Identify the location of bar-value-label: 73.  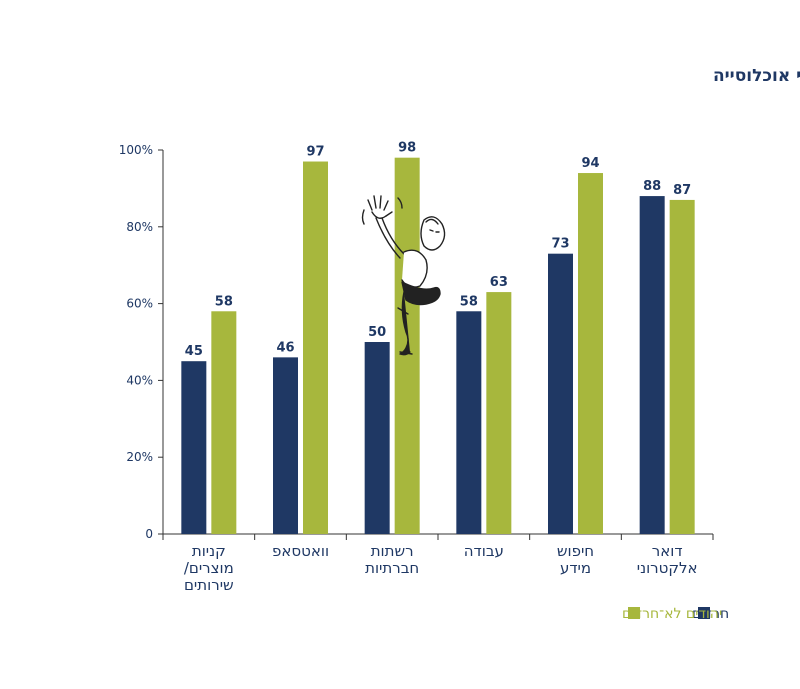
(560, 244).